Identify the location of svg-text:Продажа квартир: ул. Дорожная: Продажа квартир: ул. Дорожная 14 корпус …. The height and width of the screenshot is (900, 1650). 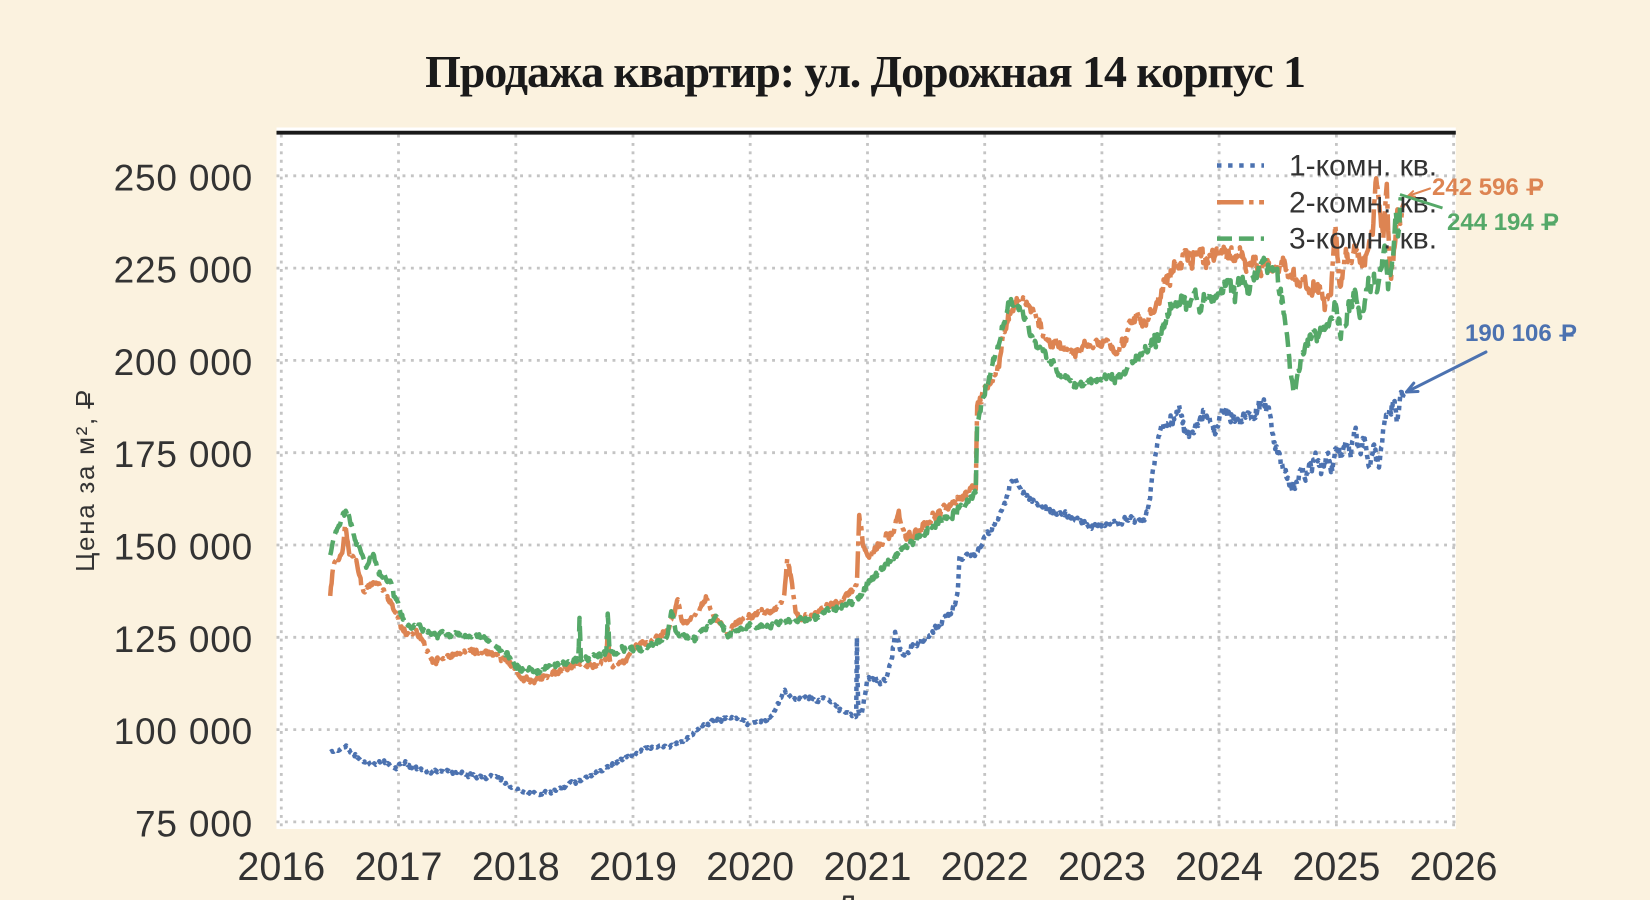
(865, 71).